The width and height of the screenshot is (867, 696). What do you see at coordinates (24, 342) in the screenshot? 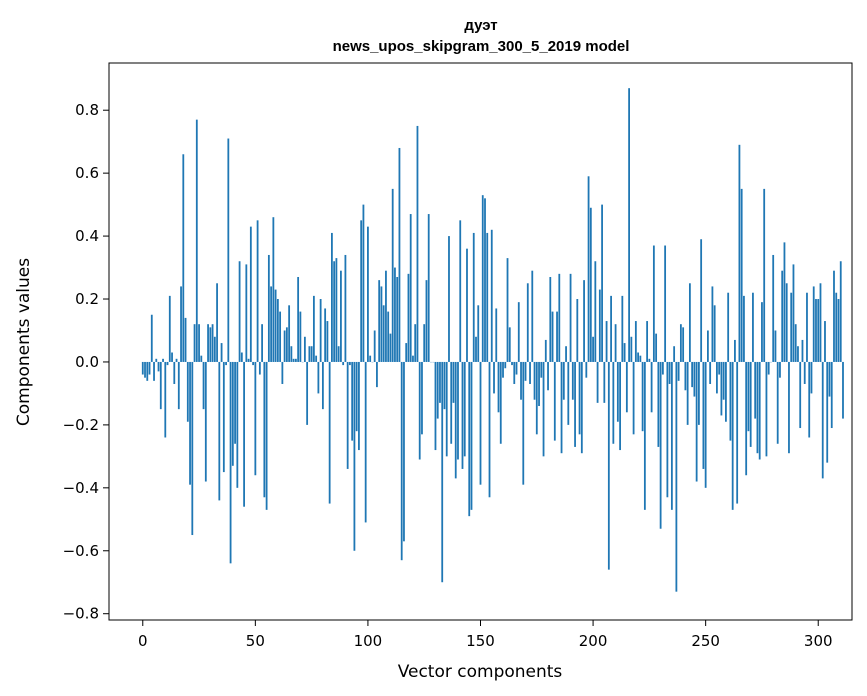
I see `y-axis-label: Components values` at bounding box center [24, 342].